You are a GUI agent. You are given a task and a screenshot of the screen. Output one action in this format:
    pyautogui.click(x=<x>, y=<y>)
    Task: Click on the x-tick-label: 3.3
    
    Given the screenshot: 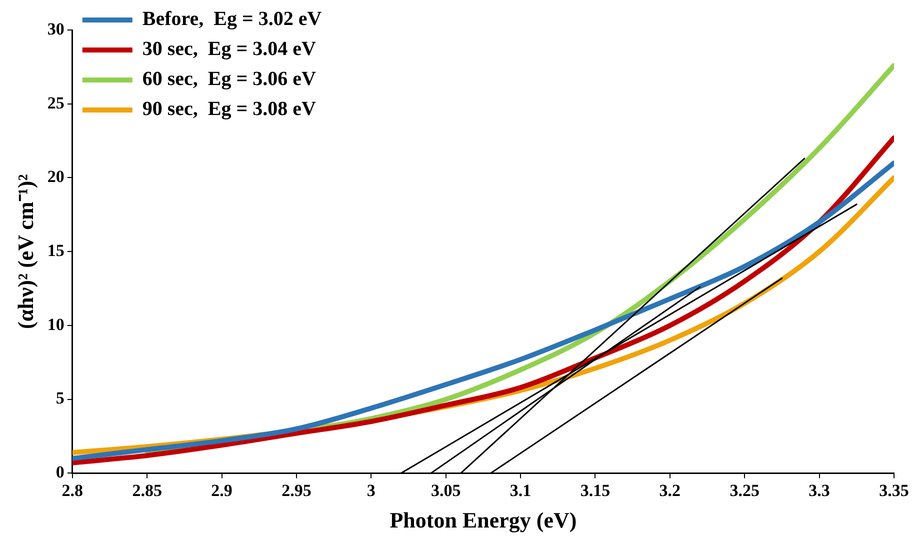 What is the action you would take?
    pyautogui.click(x=819, y=490)
    